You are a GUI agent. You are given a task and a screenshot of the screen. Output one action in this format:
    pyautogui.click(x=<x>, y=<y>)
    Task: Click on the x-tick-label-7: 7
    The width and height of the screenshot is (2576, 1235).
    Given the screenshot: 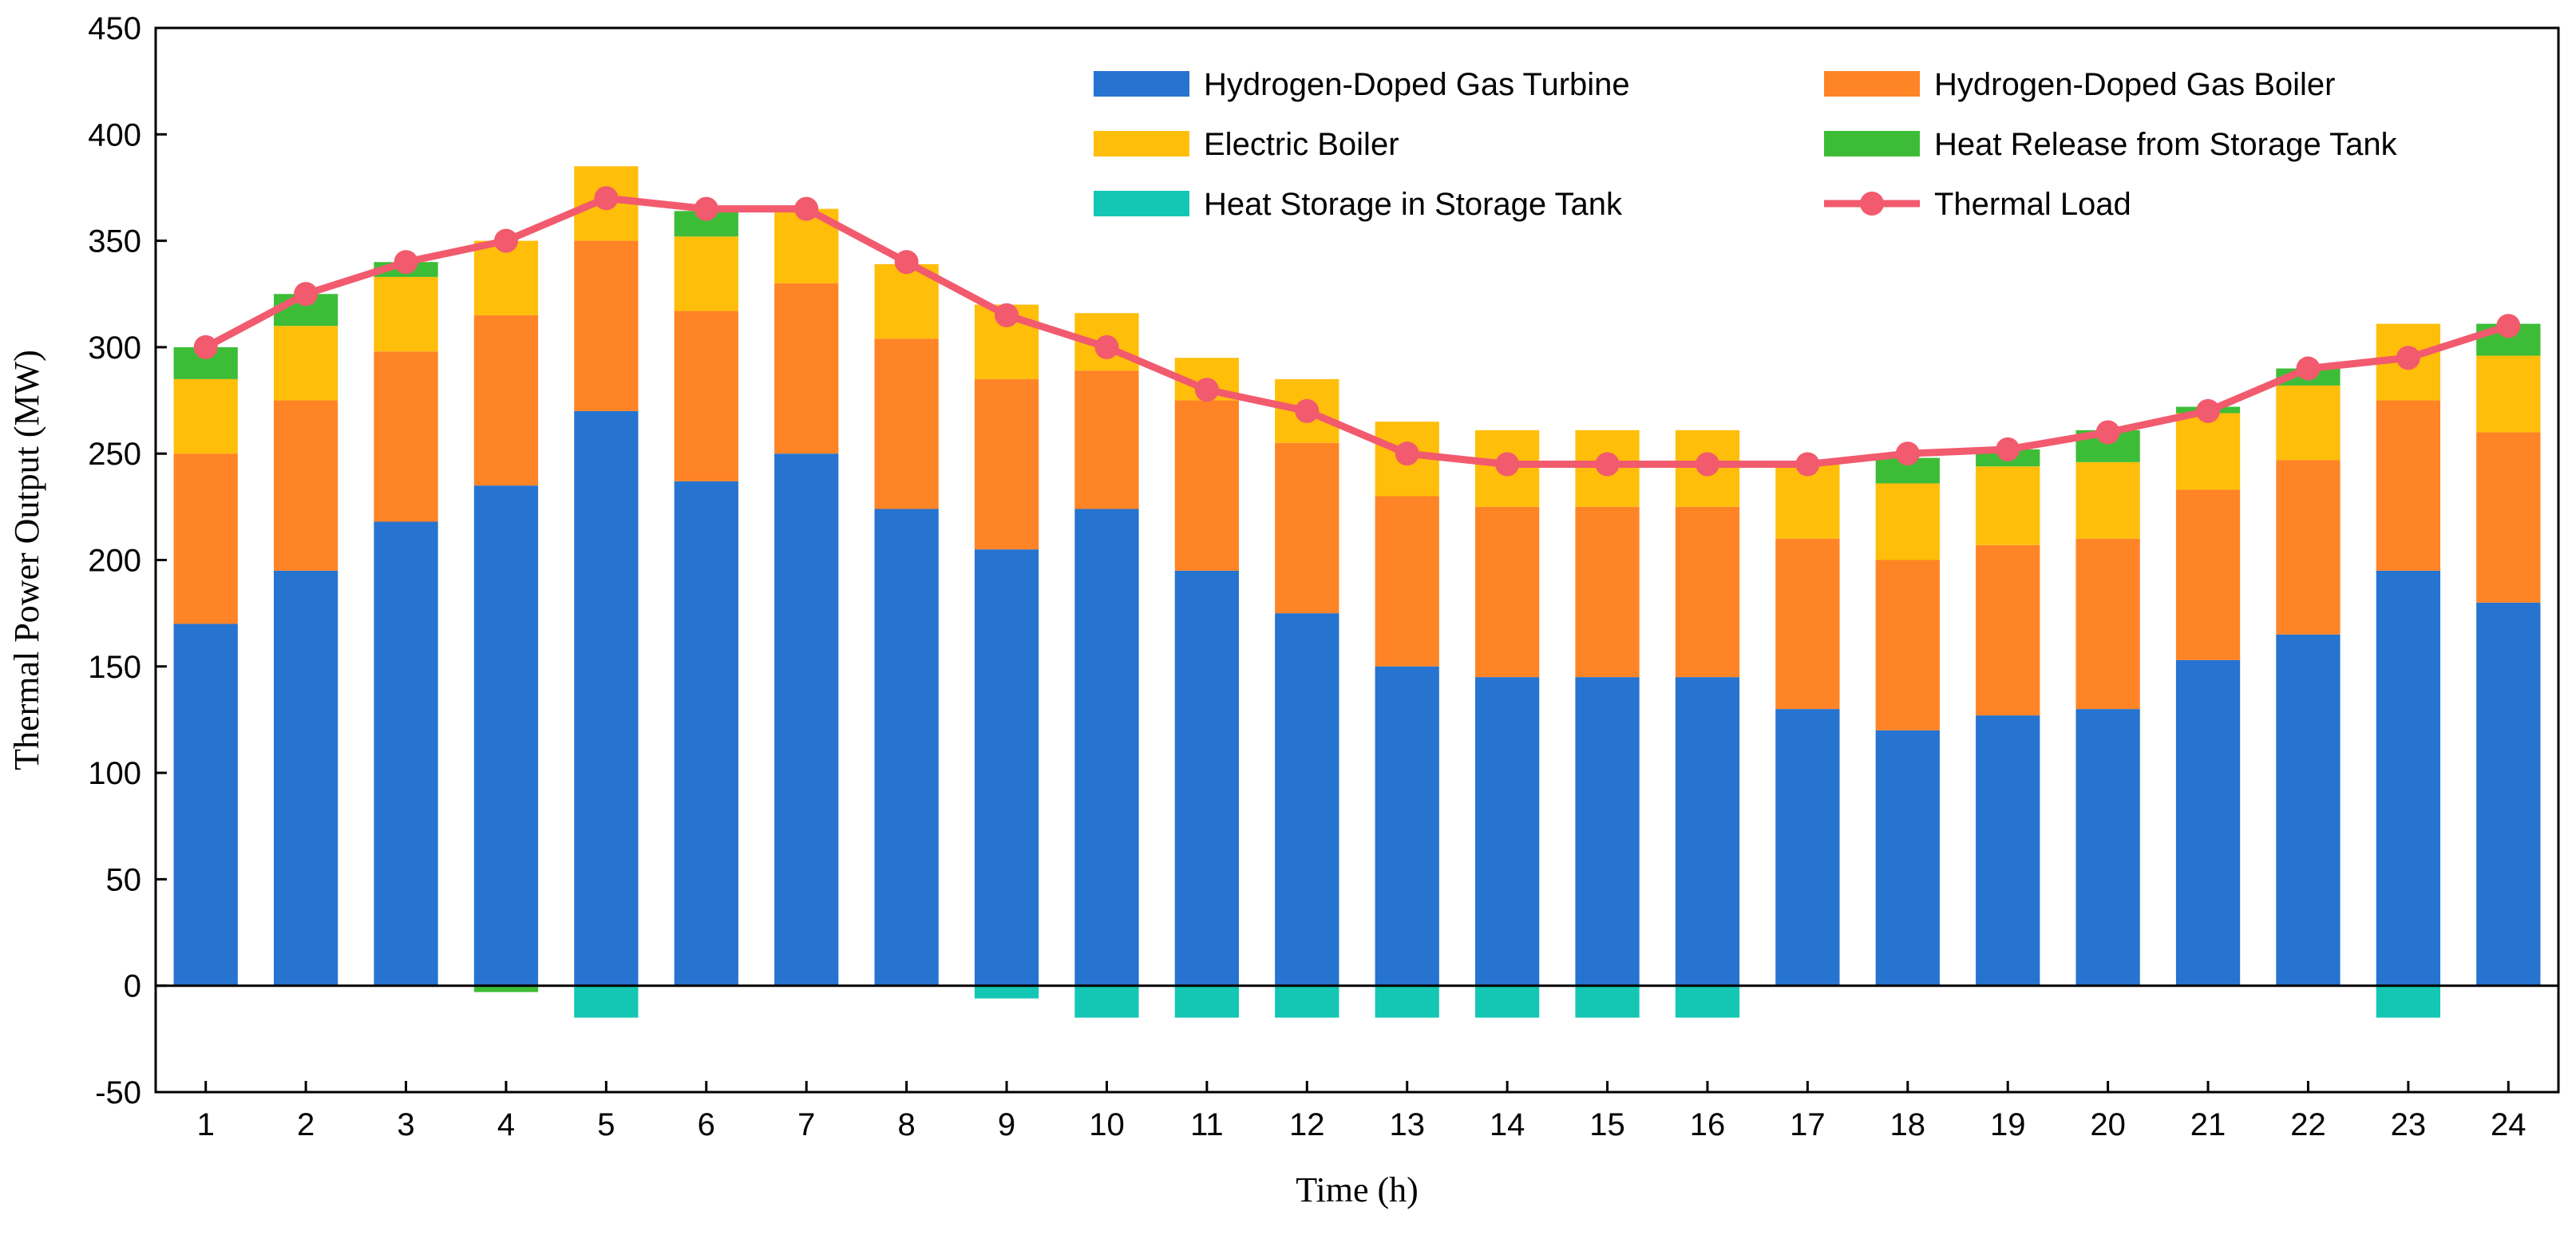 What is the action you would take?
    pyautogui.click(x=806, y=1124)
    